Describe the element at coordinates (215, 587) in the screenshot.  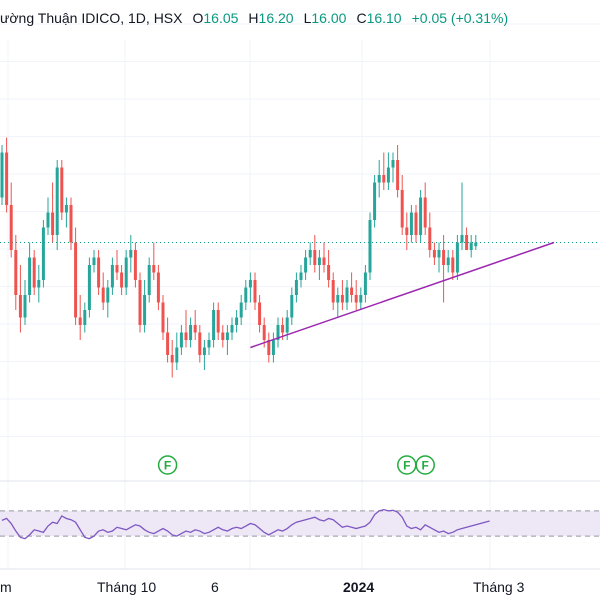
I see `x-axis-label: 6` at that location.